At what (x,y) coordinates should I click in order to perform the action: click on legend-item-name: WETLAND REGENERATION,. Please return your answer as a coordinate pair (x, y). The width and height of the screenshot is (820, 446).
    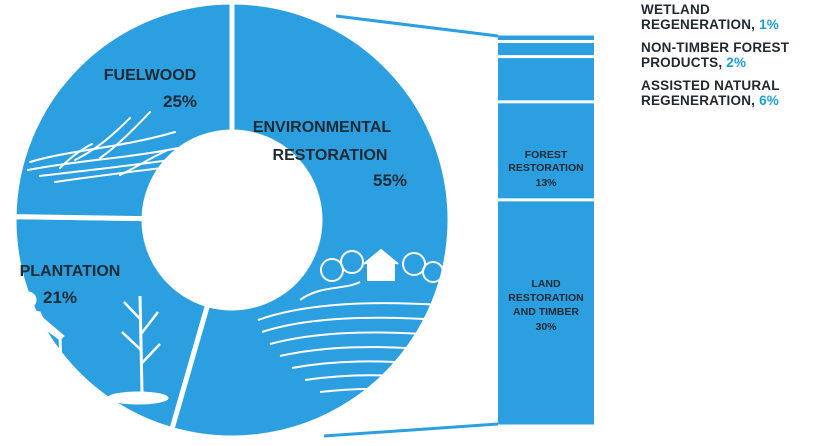
    Looking at the image, I should click on (700, 17).